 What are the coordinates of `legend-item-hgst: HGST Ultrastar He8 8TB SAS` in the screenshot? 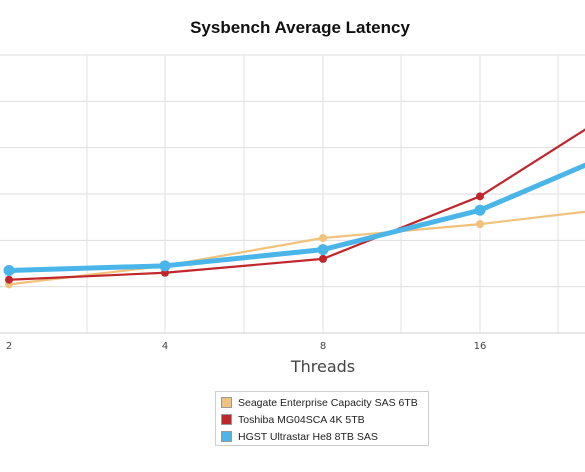 It's located at (322, 436).